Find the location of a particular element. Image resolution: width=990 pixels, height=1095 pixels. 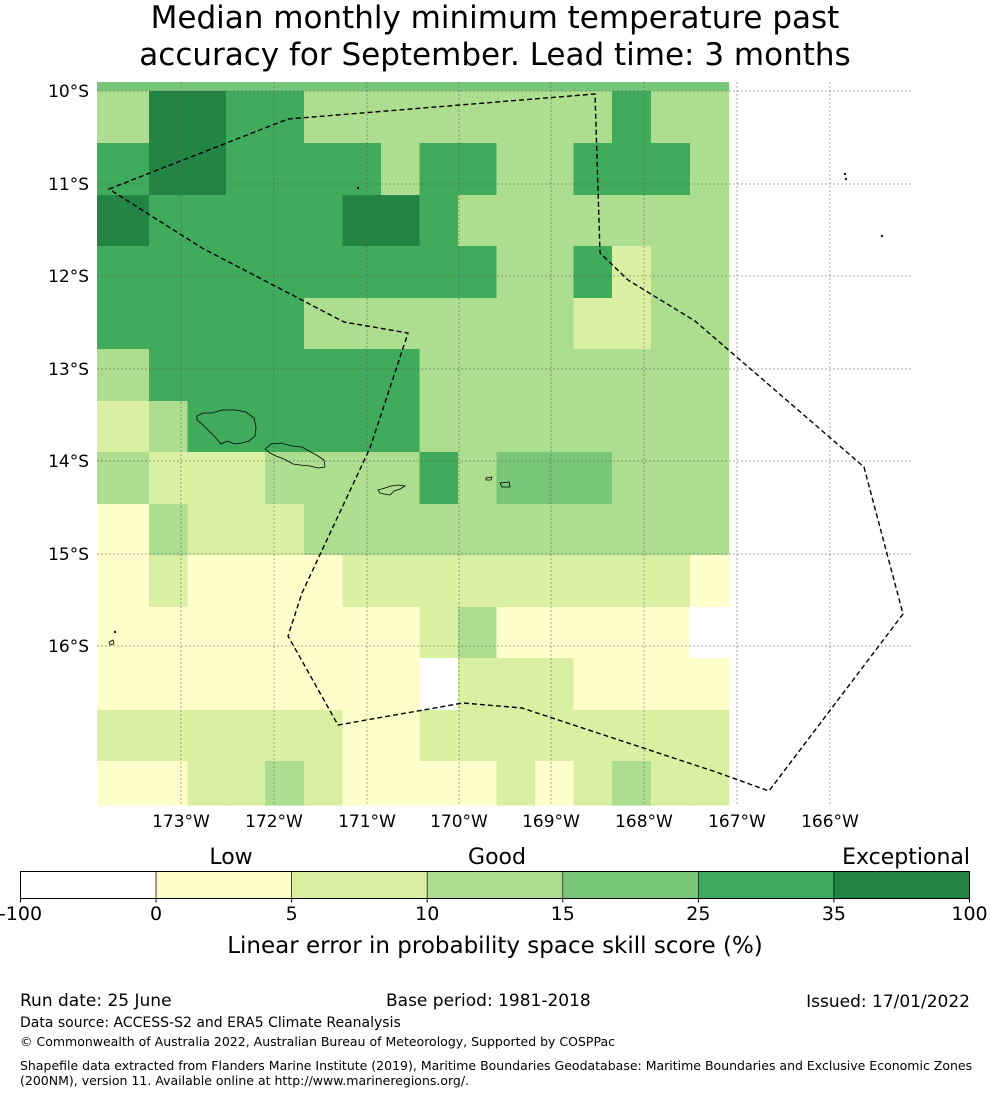

colorbar-tick-label: 100 is located at coordinates (969, 914).